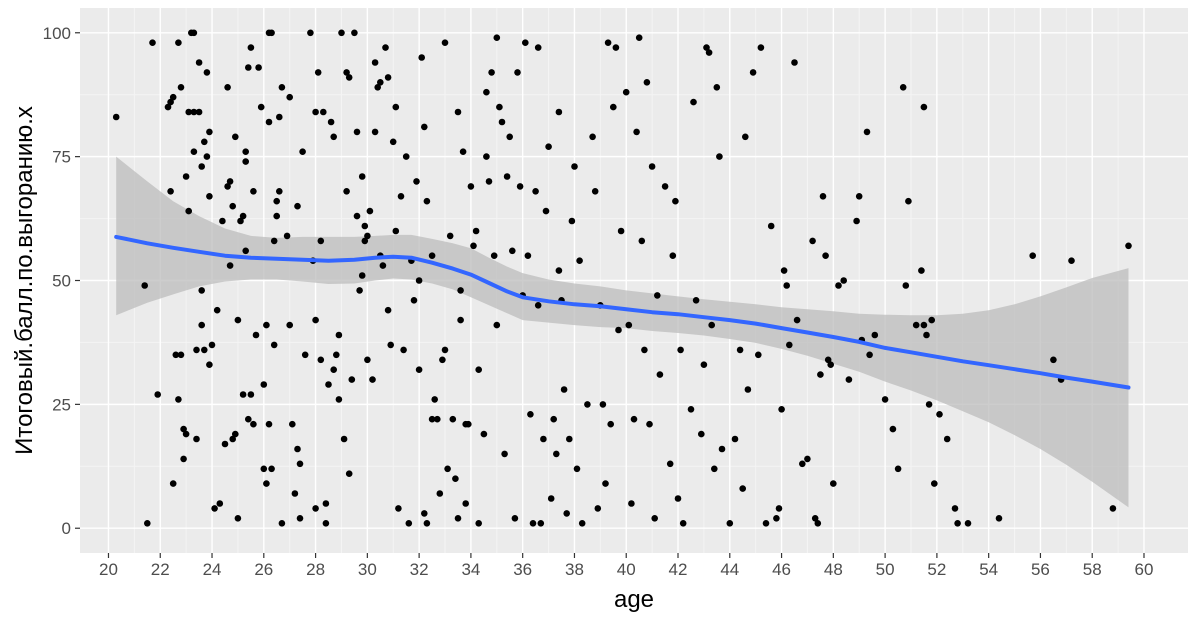 The width and height of the screenshot is (1200, 617). I want to click on x-axis-title: age, so click(634, 599).